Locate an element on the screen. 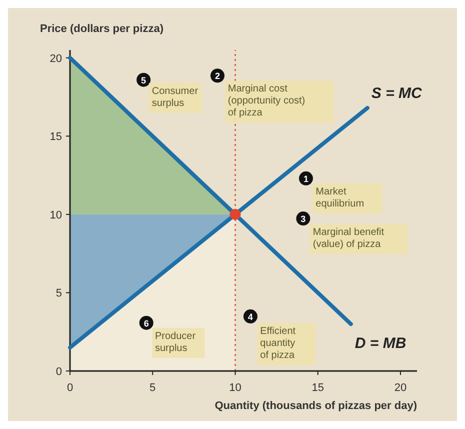 The width and height of the screenshot is (465, 429). annotation: Efficient quantity of pizza is located at coordinates (278, 344).